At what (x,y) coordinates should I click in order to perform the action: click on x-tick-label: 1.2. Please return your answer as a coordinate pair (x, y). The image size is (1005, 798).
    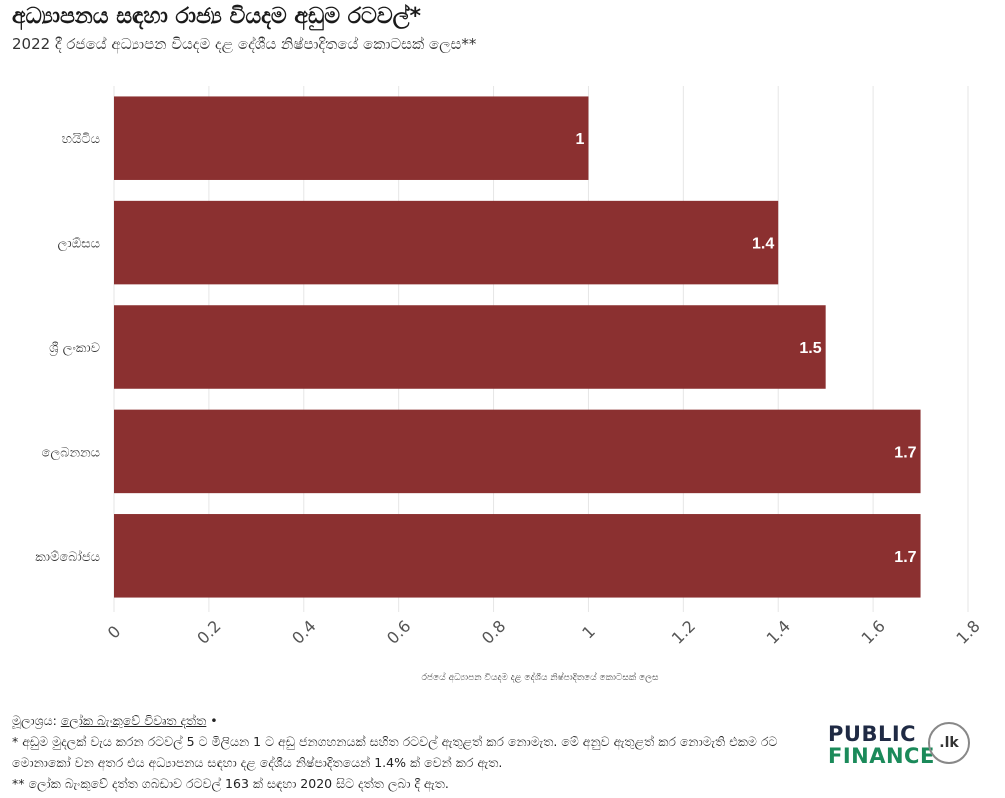
    Looking at the image, I should click on (683, 631).